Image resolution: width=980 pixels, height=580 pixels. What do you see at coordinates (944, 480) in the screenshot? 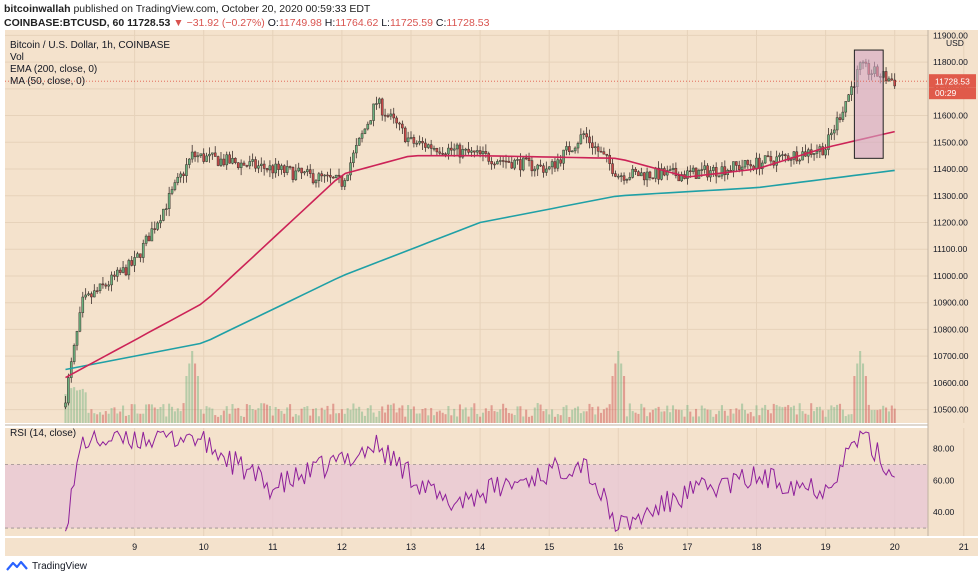
I see `rsi-tick-label: 60.00` at bounding box center [944, 480].